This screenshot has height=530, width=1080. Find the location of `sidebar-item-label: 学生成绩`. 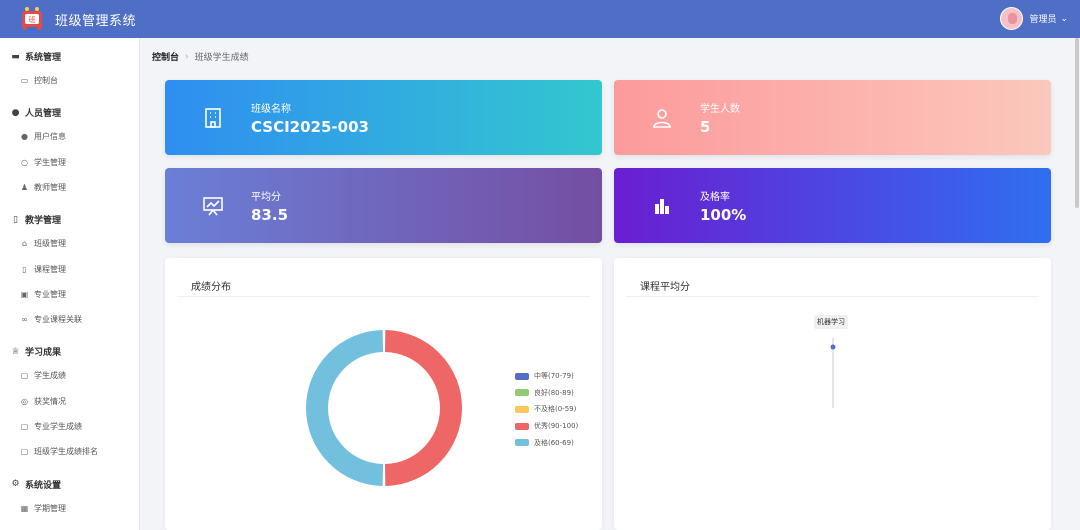

sidebar-item-label: 学生成绩 is located at coordinates (50, 376).